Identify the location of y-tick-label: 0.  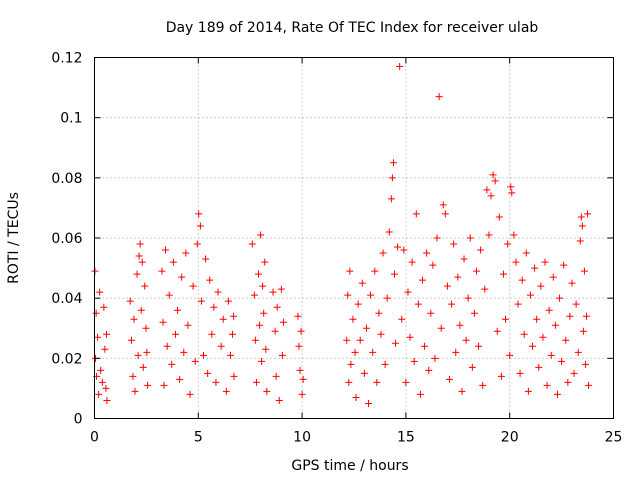
(78, 420).